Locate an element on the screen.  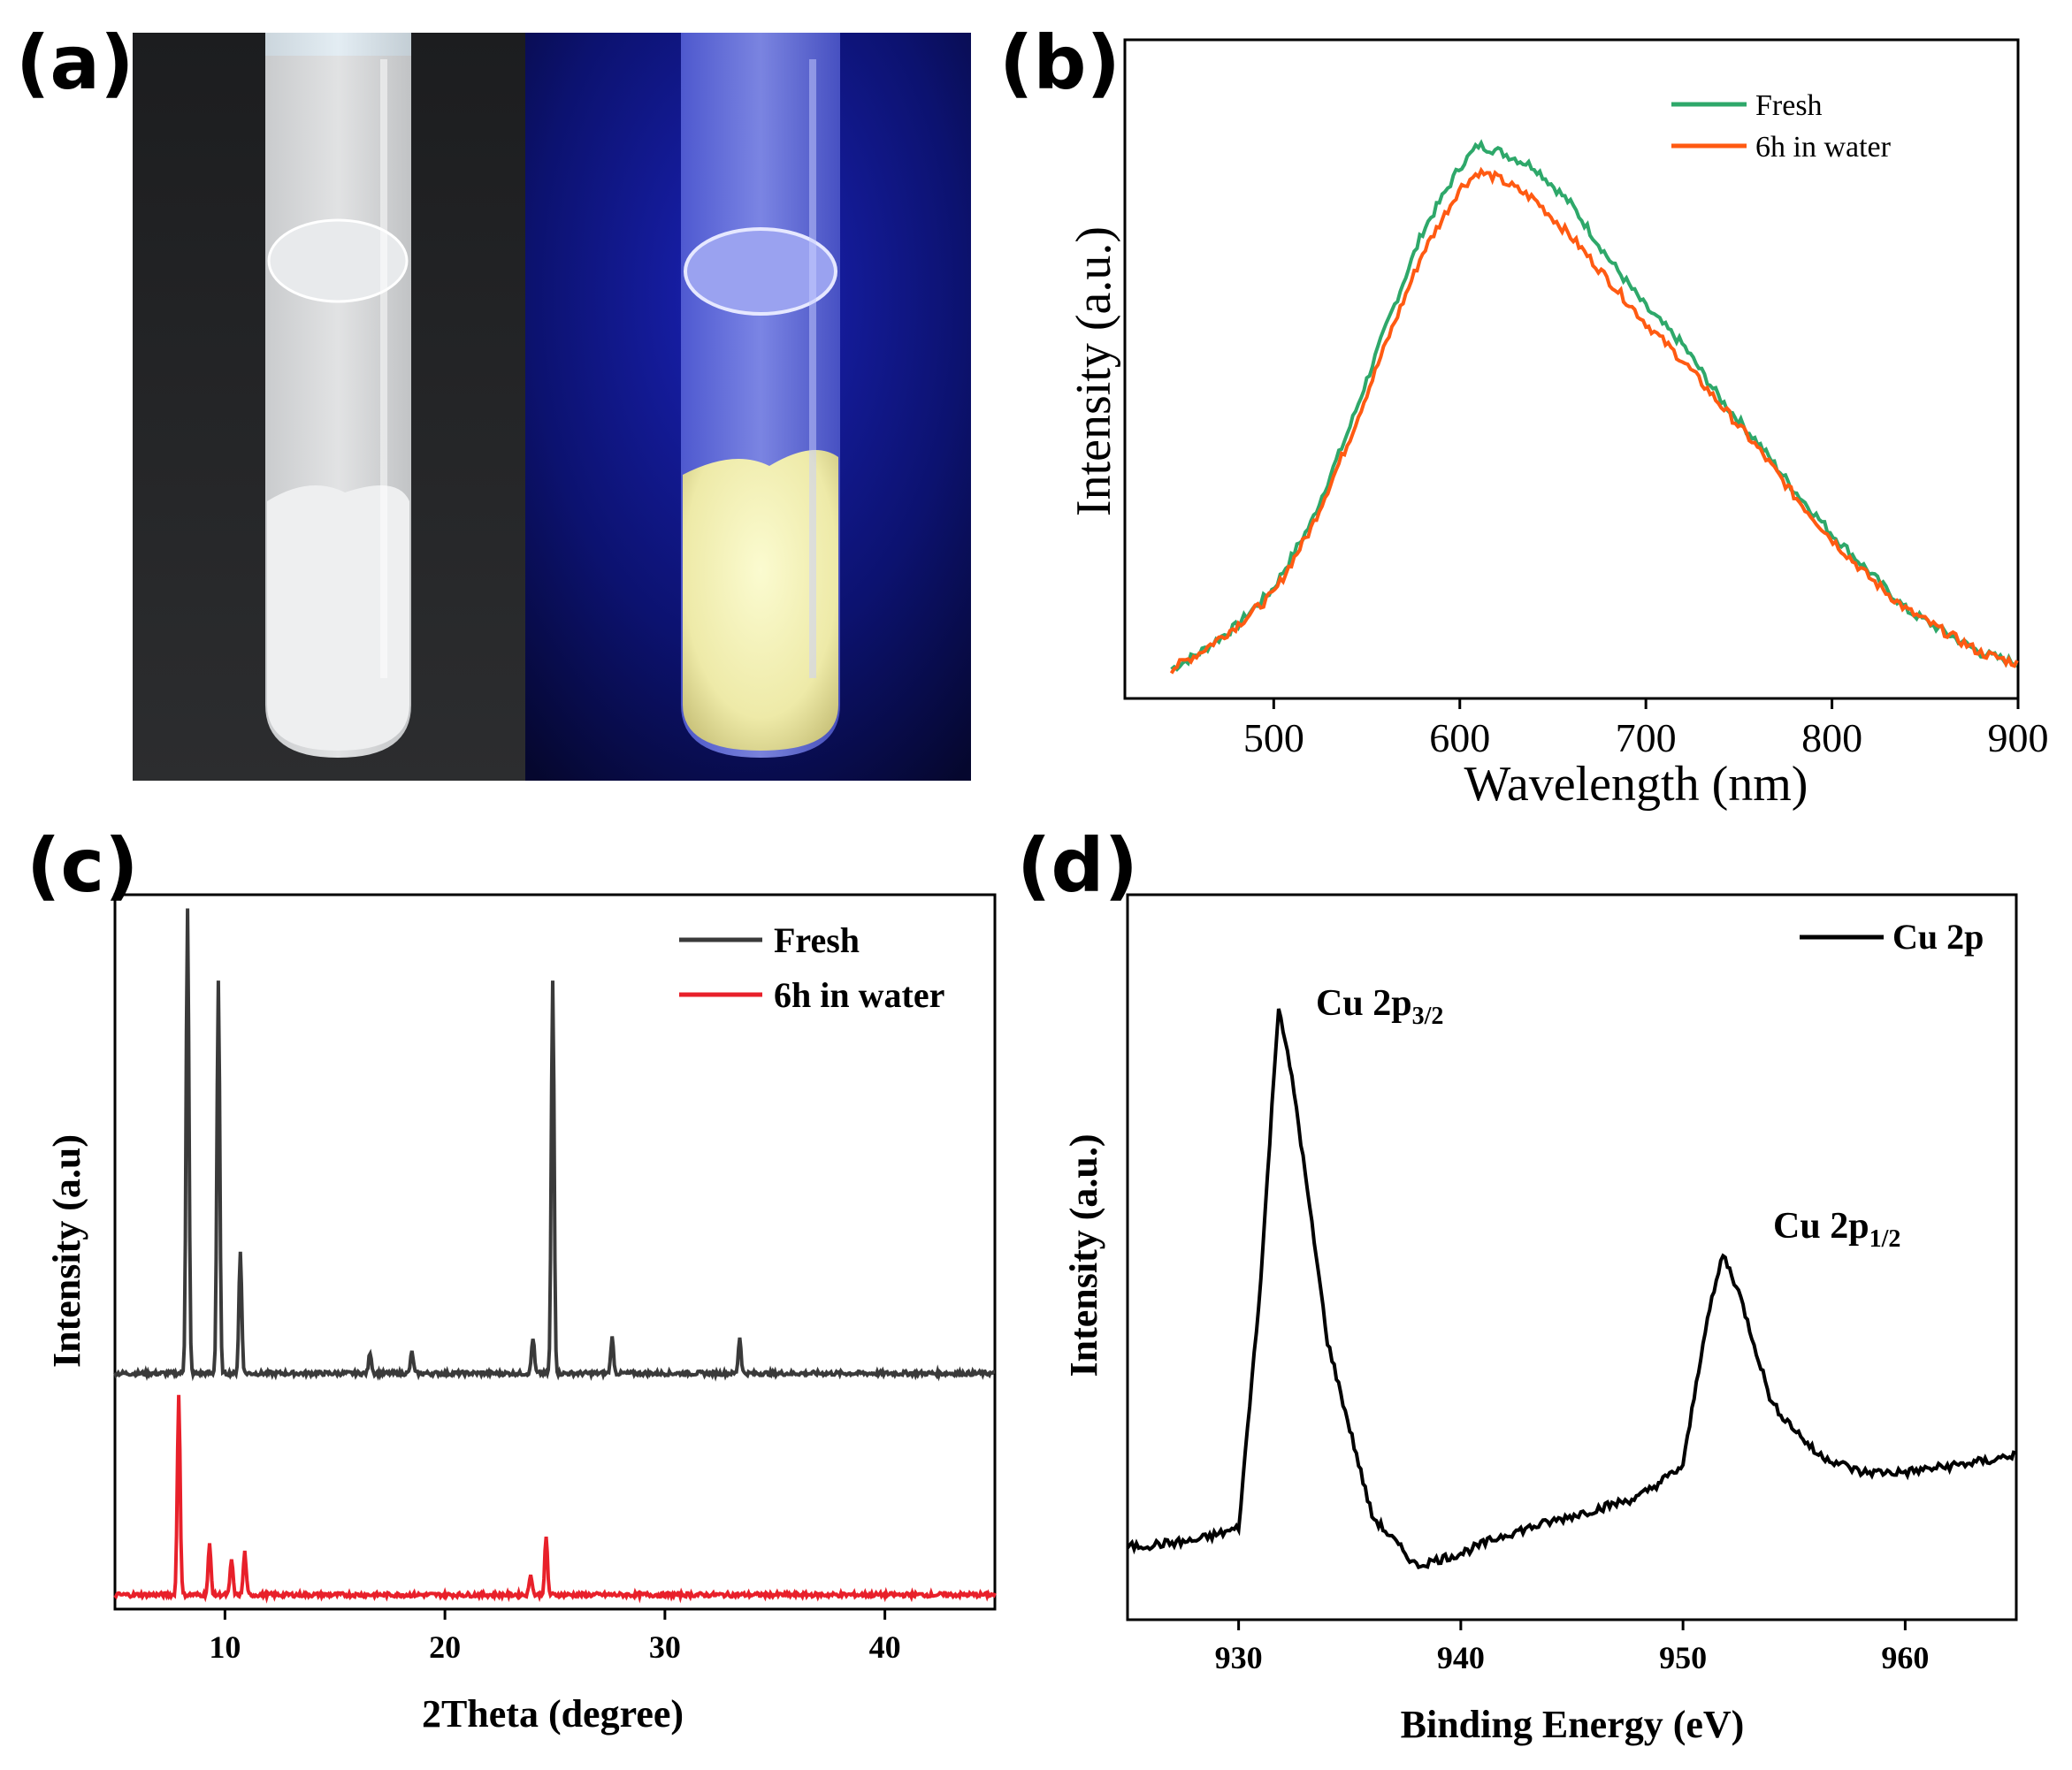
left-tube-highlight is located at coordinates (384, 369).